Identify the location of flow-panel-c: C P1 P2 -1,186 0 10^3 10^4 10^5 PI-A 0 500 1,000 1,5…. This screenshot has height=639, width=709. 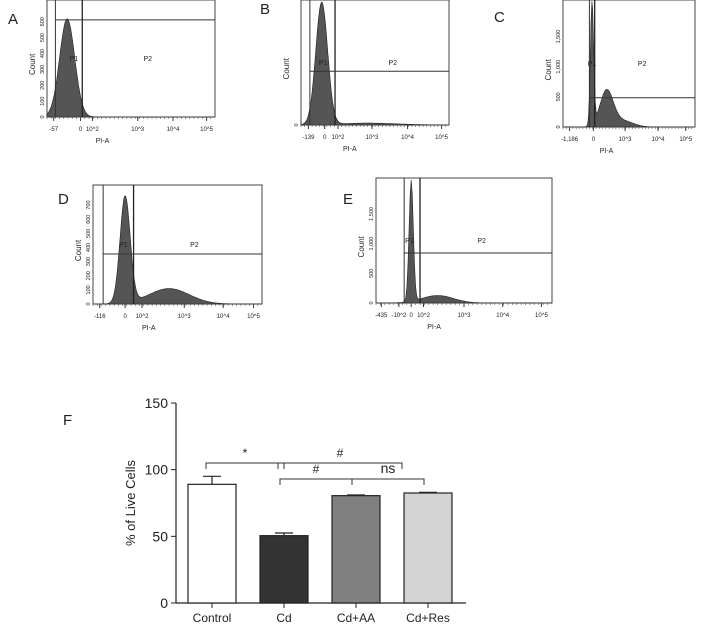
(595, 77).